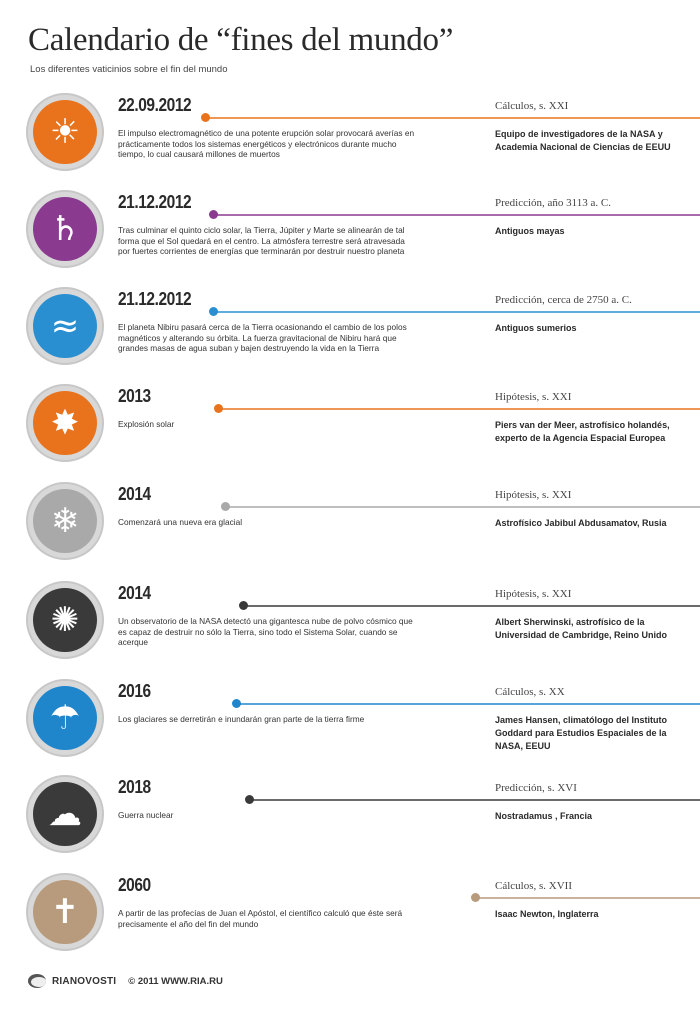 This screenshot has width=700, height=1015. I want to click on entry-date: 2018, so click(134, 787).